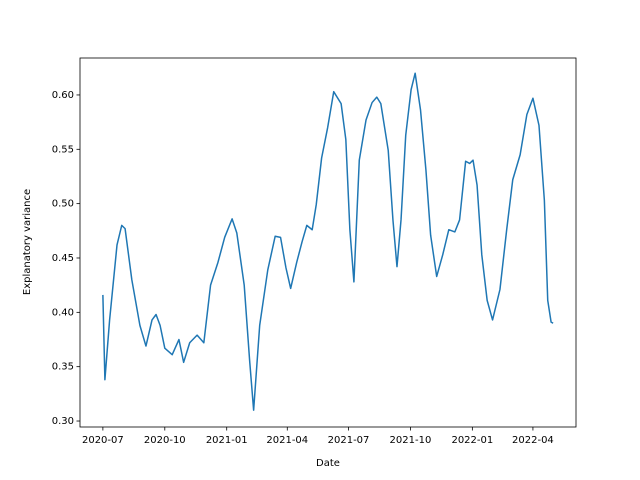 The height and width of the screenshot is (480, 640). Describe the element at coordinates (227, 440) in the screenshot. I see `x-tick-label: 2021-01` at that location.